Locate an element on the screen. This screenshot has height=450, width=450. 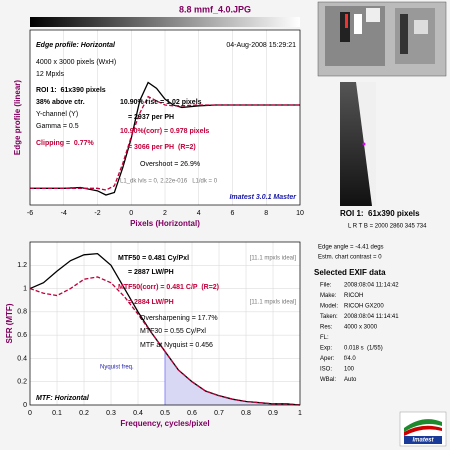
annotation: = 3066 per PH (R=2) is located at coordinates (162, 147).